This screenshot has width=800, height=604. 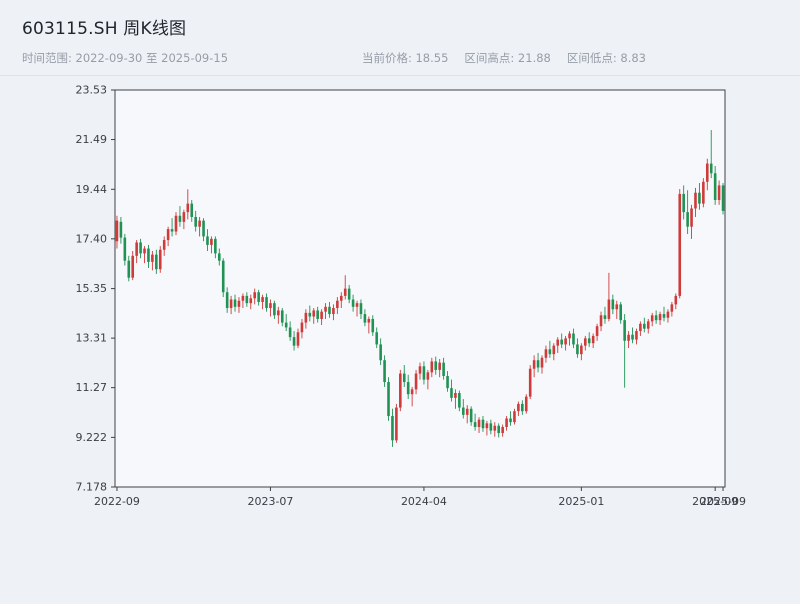 I want to click on y-tick-label: 21.49, so click(x=92, y=139).